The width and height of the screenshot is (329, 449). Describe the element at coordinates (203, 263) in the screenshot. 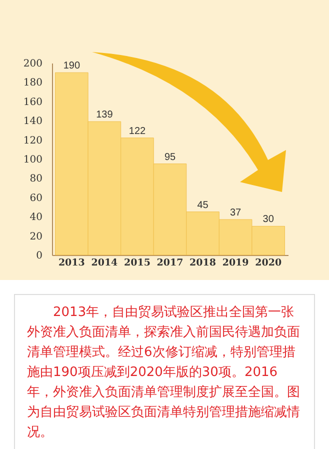

I see `x-tick-label: 2018` at that location.